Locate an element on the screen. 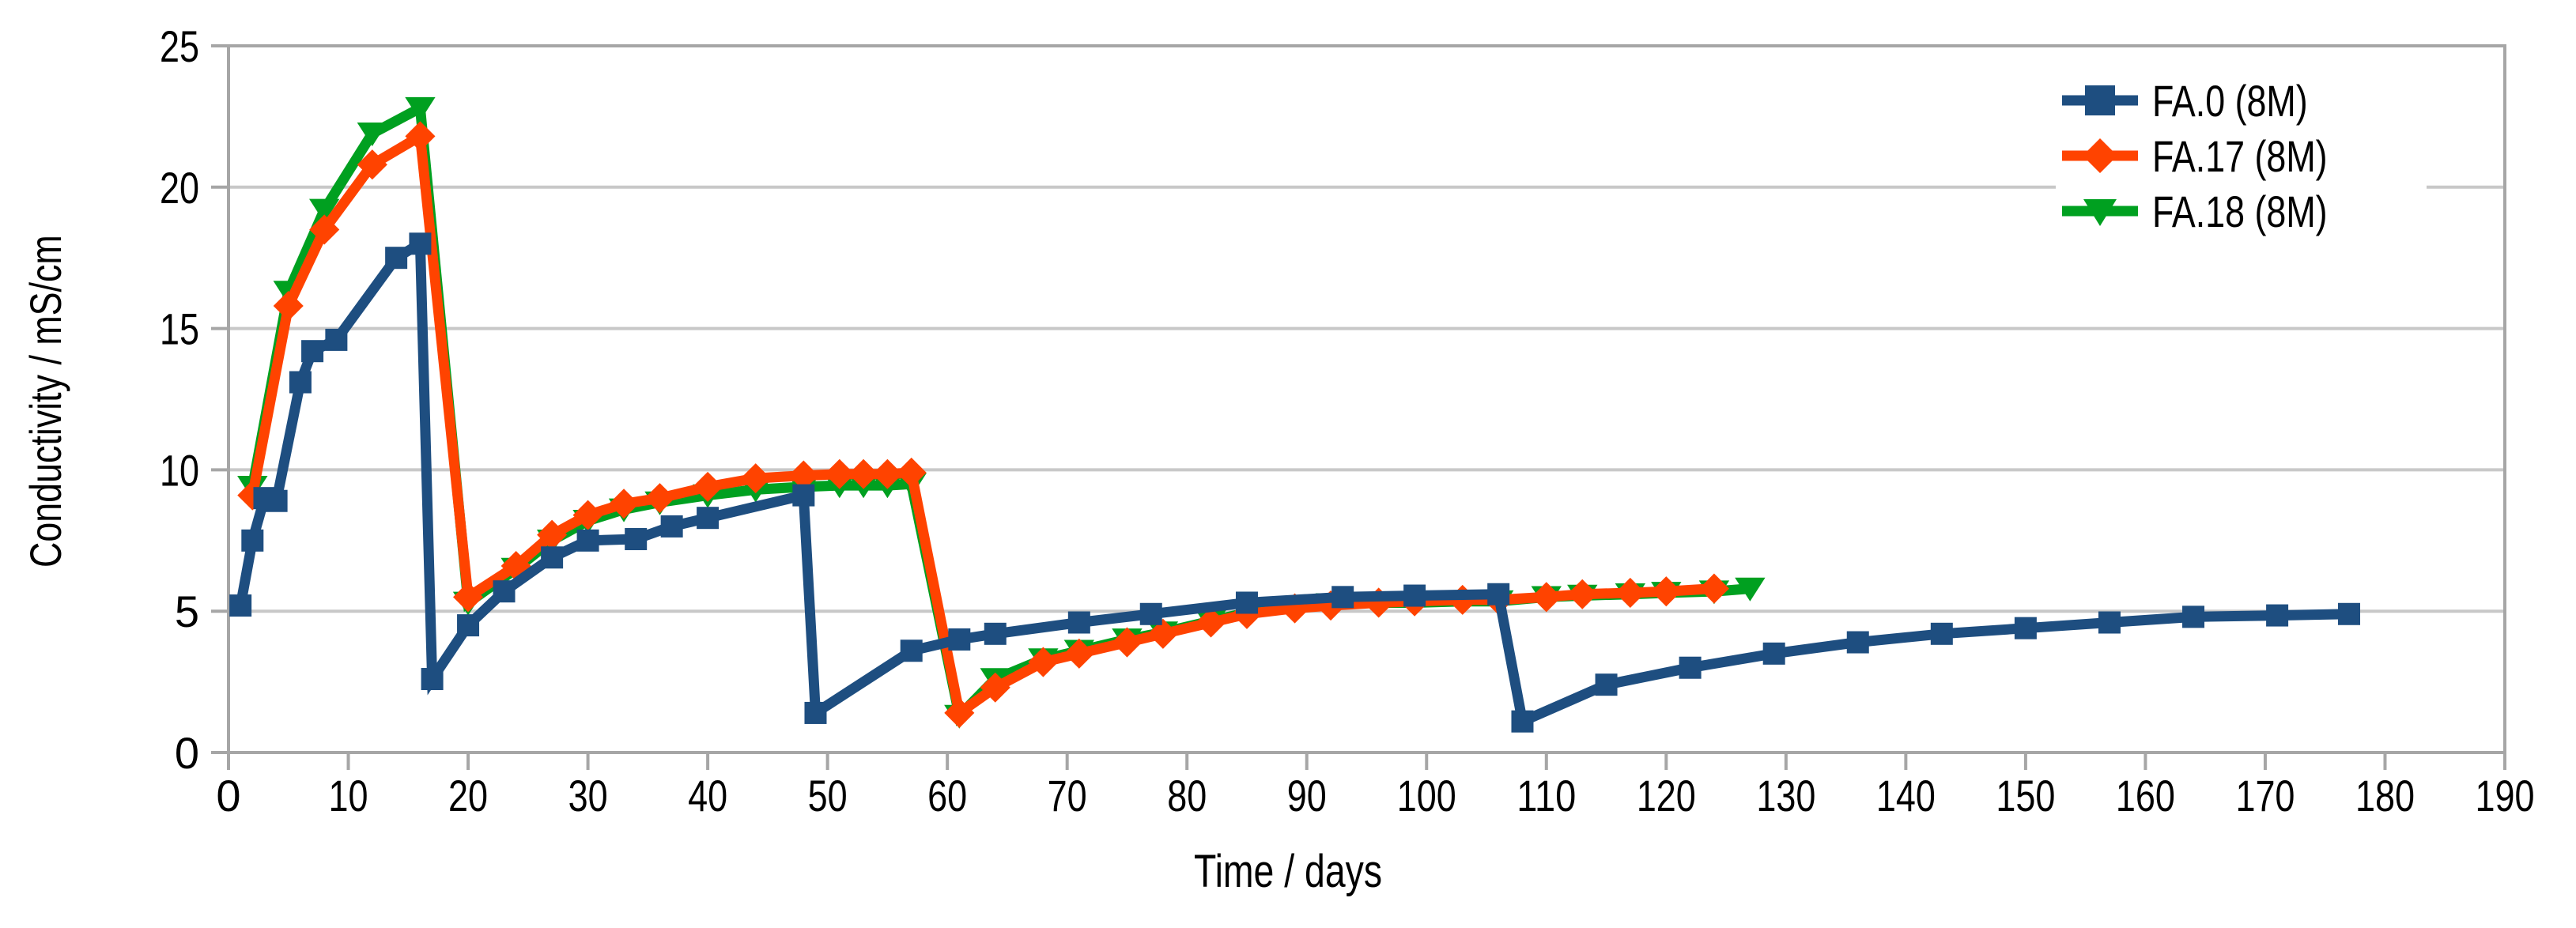 The width and height of the screenshot is (2576, 928). legend-item-fa17: FA.17 (8M) is located at coordinates (2216, 155).